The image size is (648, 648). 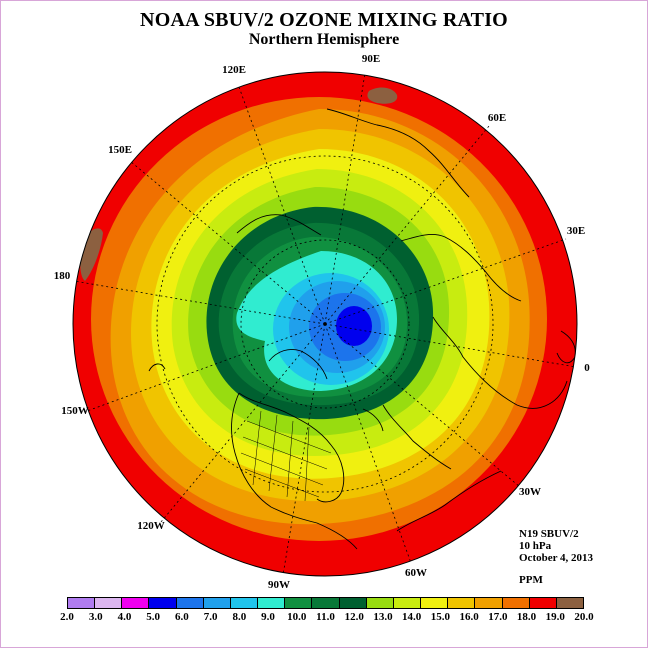 I want to click on colorbar, so click(x=325, y=603).